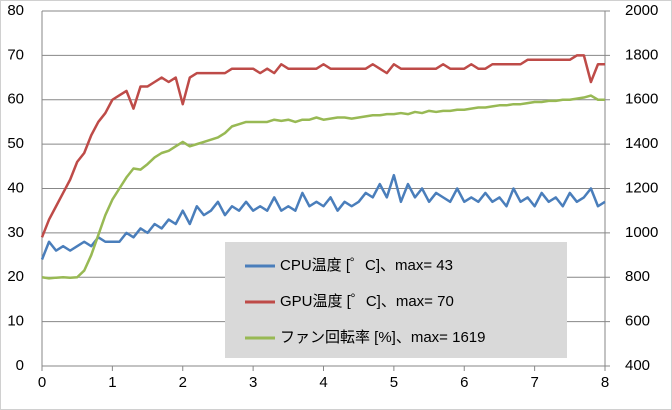  Describe the element at coordinates (15, 99) in the screenshot. I see `y-tick-label: 60` at that location.